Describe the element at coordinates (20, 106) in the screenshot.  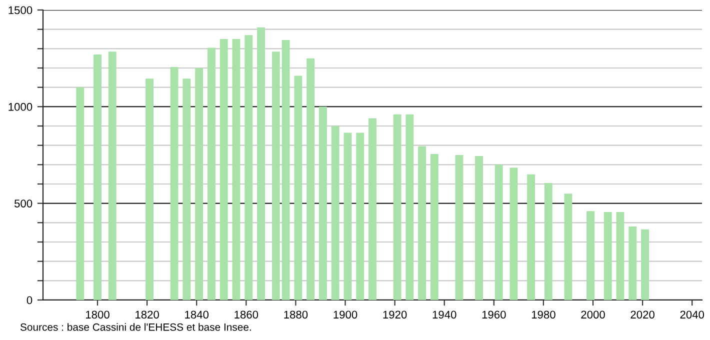
I see `y-tick-label: 1000` at that location.